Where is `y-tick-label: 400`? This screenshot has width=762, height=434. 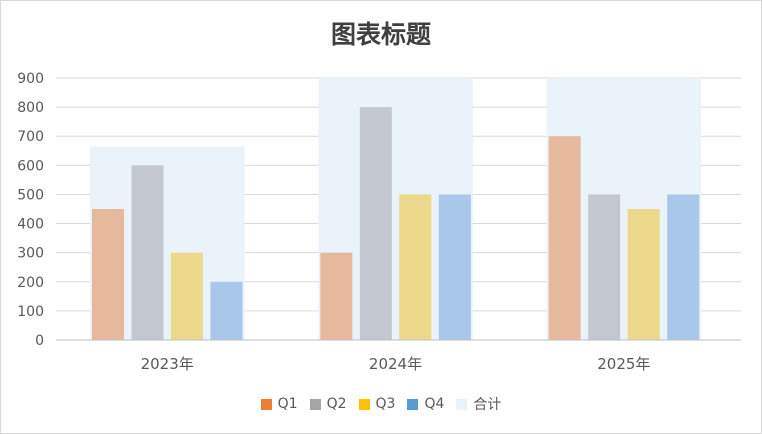
y-tick-label: 400 is located at coordinates (30, 225).